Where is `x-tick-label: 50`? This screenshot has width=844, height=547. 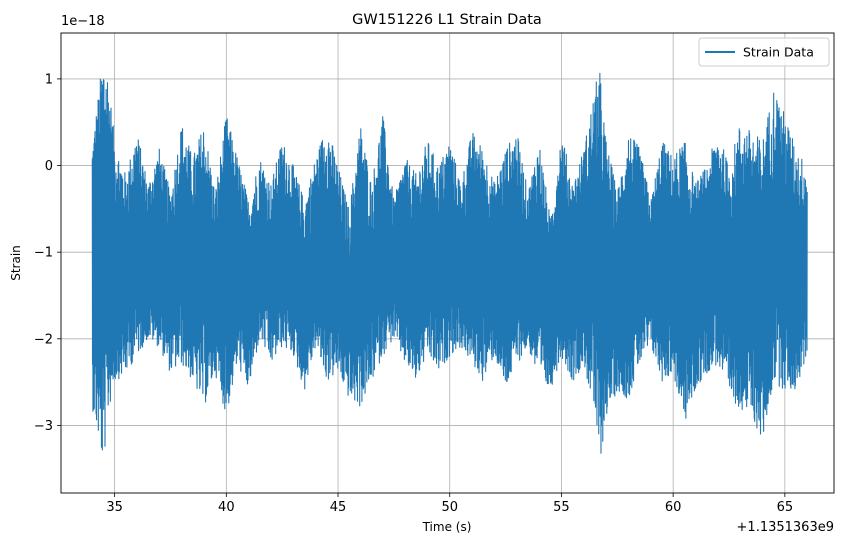
x-tick-label: 50 is located at coordinates (449, 507).